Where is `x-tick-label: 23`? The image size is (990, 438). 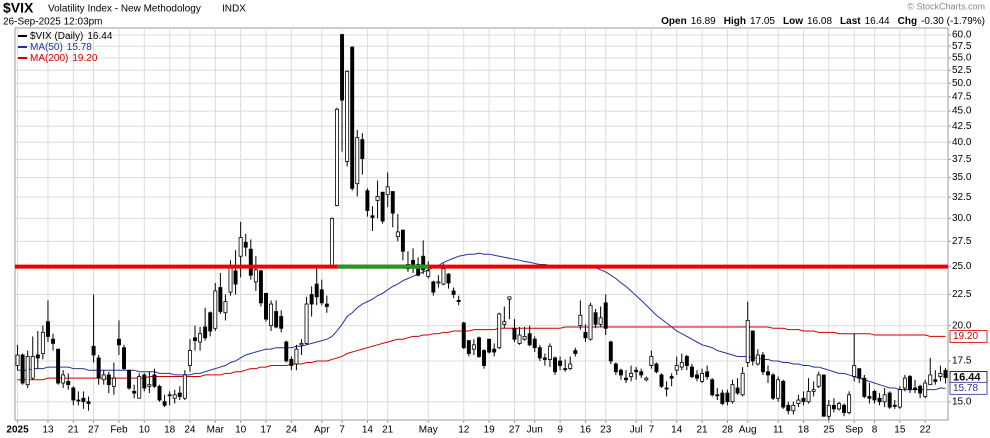
x-tick-label: 23 is located at coordinates (606, 430).